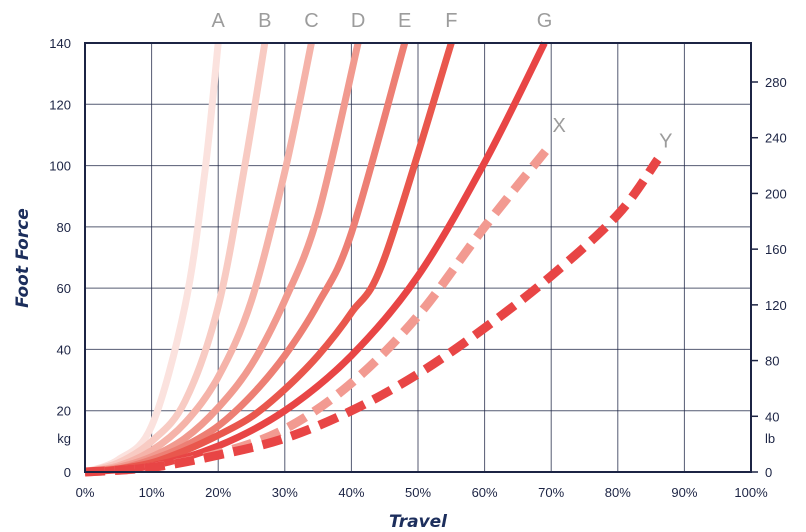 The width and height of the screenshot is (806, 532). Describe the element at coordinates (311, 21) in the screenshot. I see `series-label-c: C` at that location.